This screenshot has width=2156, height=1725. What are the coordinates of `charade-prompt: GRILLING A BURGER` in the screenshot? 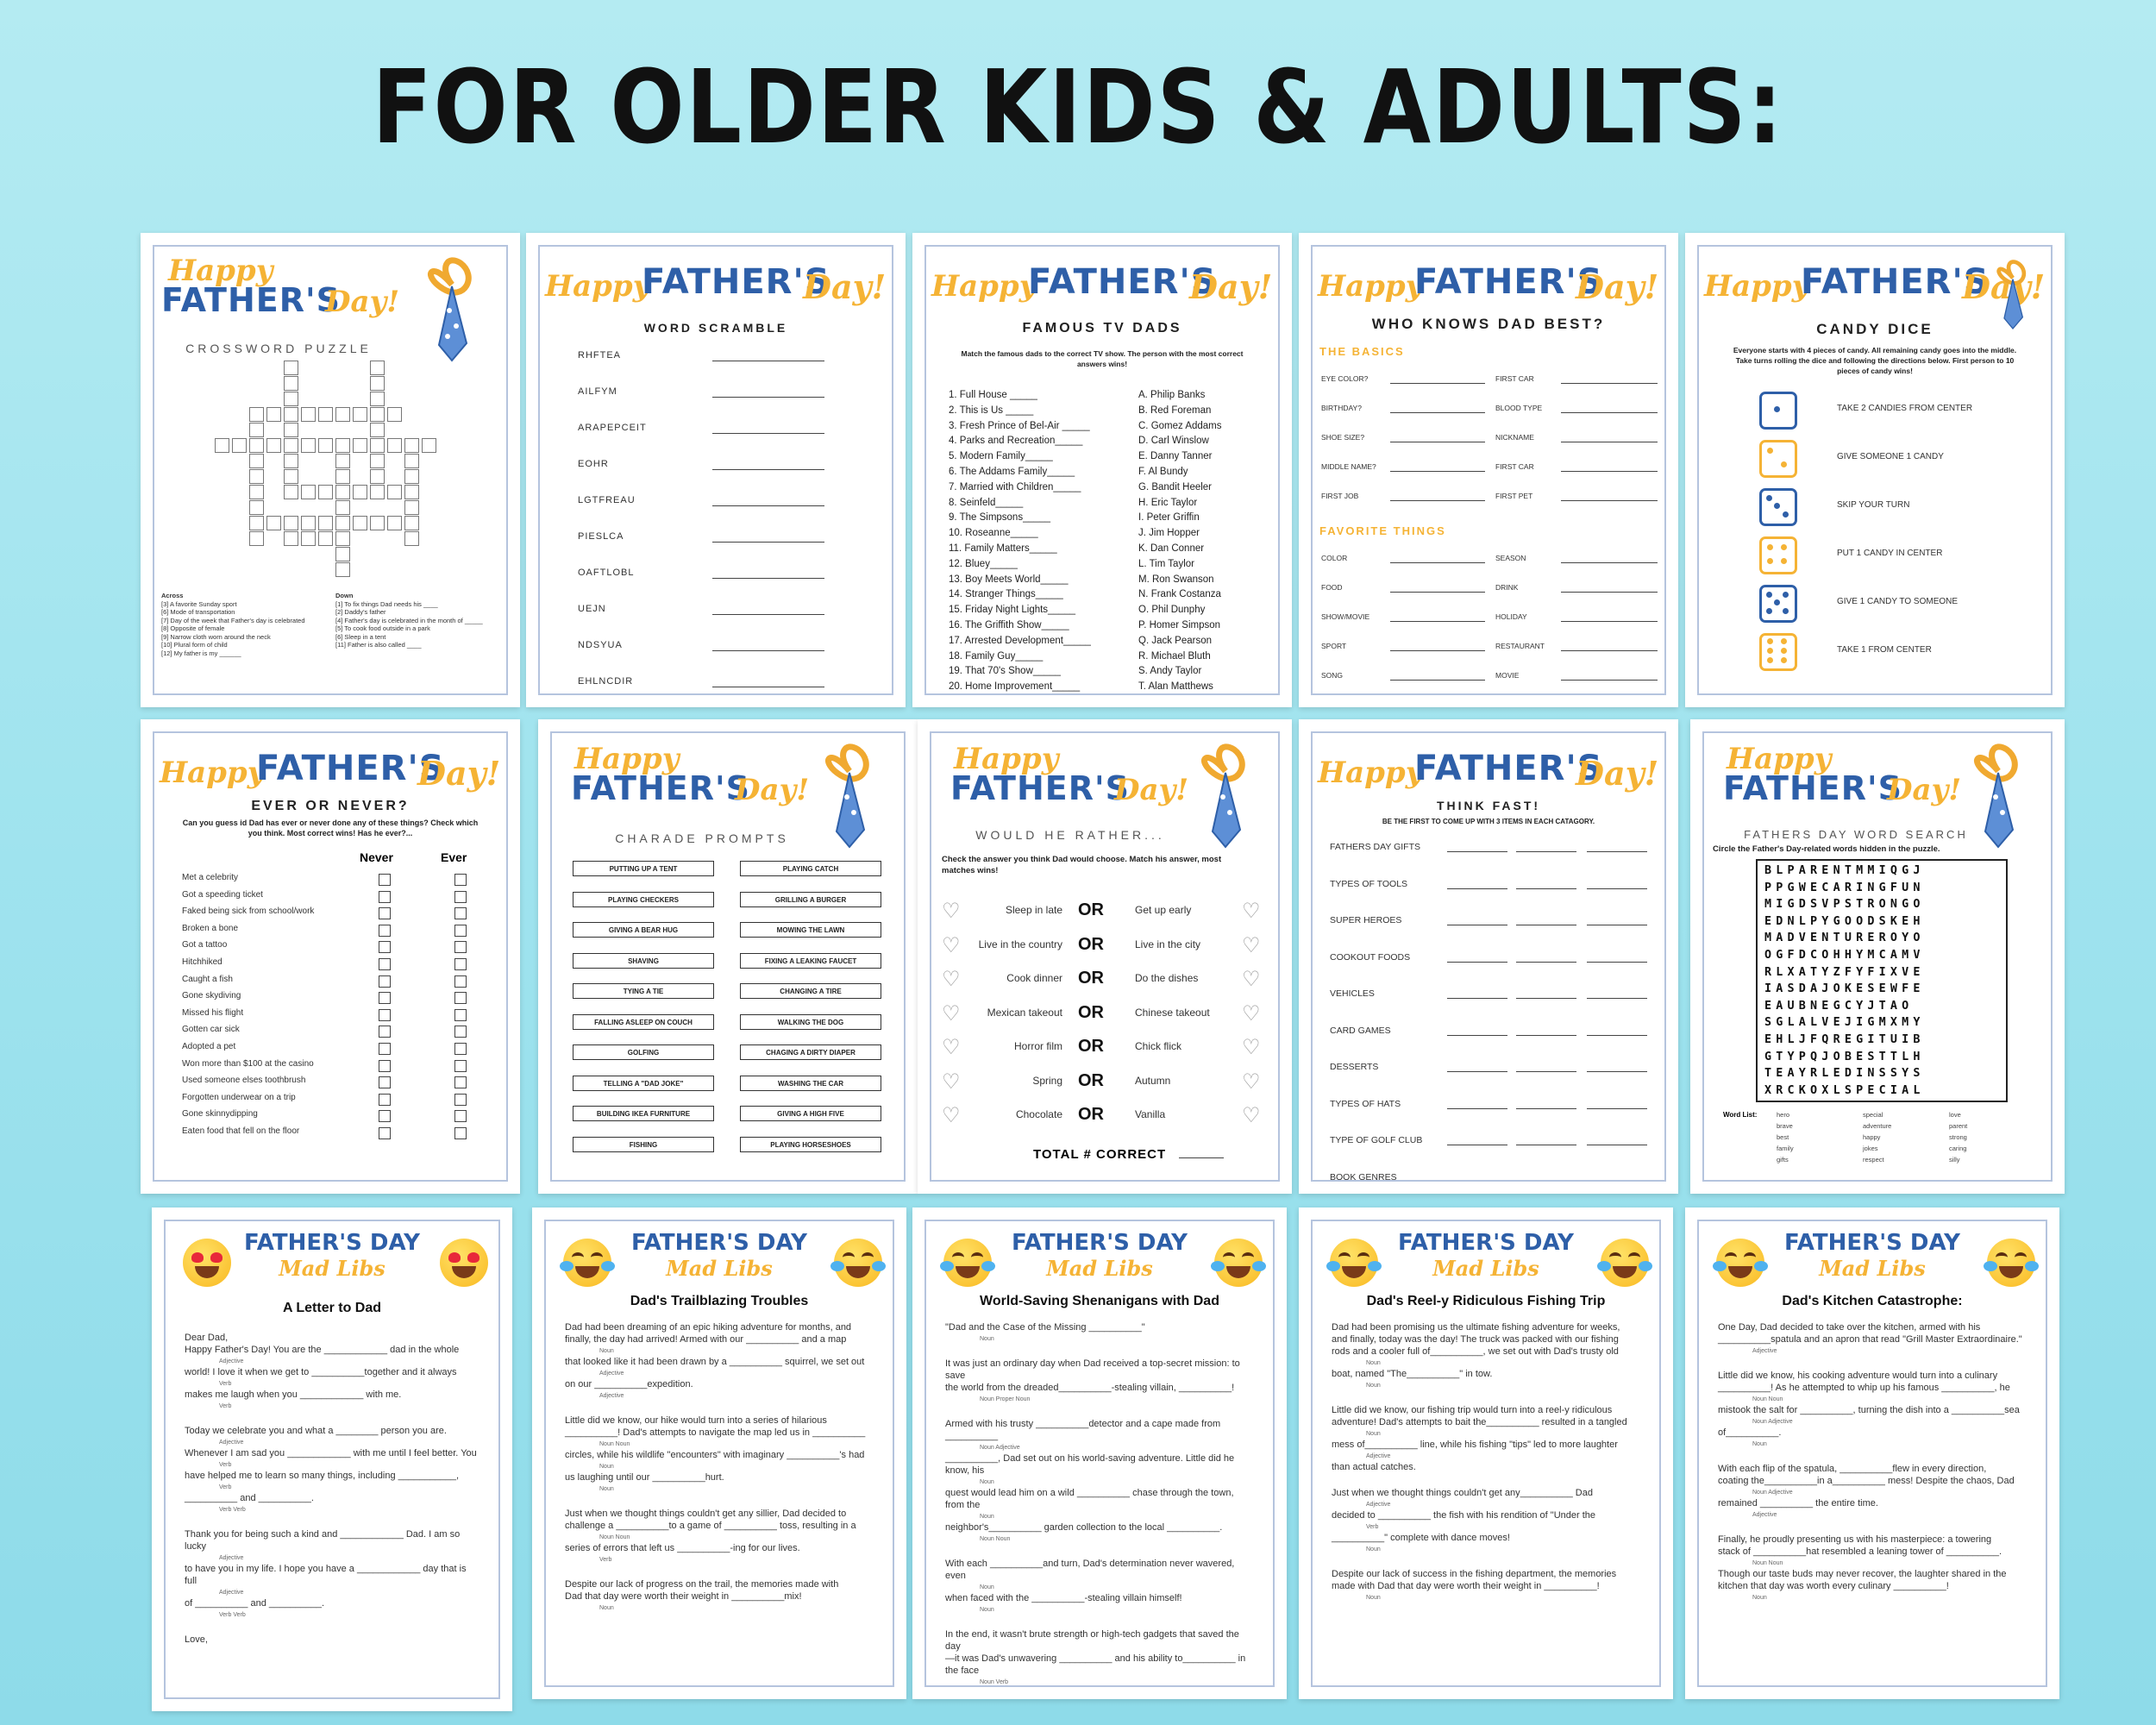 It's located at (810, 899).